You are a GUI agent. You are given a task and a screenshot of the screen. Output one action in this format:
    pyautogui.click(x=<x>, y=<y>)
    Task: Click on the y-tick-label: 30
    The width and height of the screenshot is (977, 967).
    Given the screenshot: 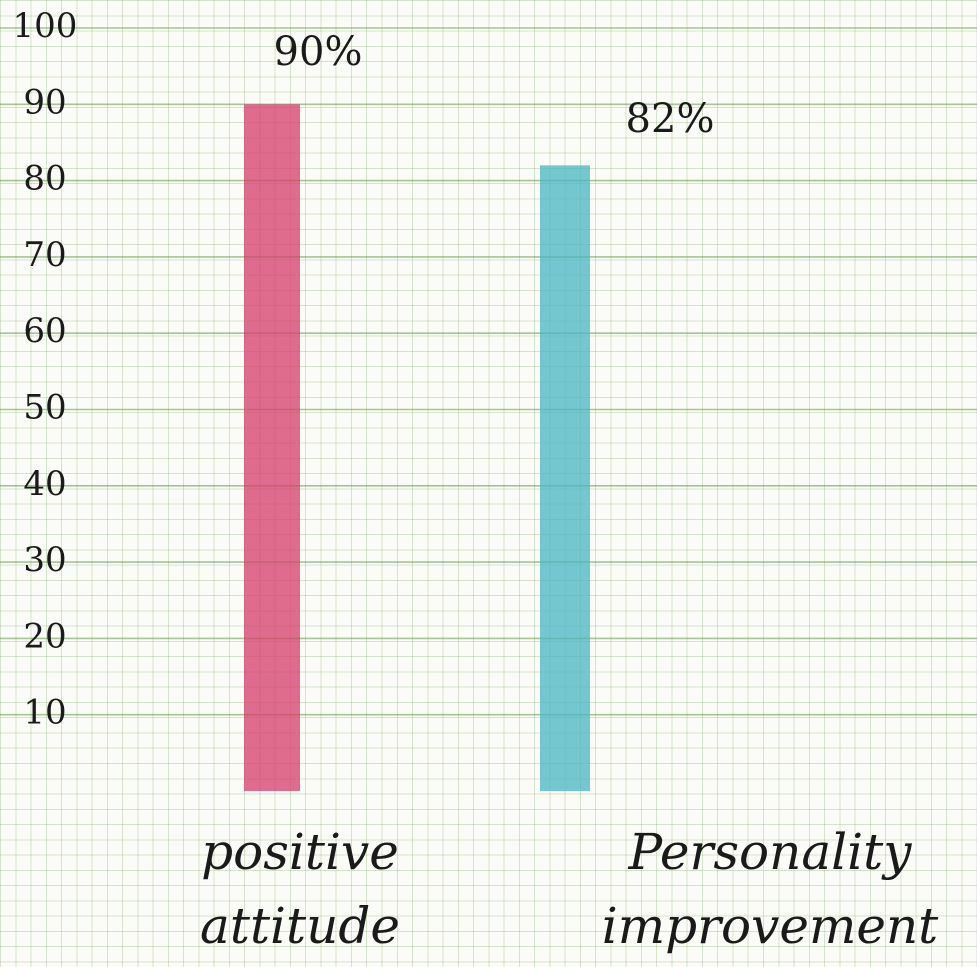 What is the action you would take?
    pyautogui.click(x=44, y=560)
    